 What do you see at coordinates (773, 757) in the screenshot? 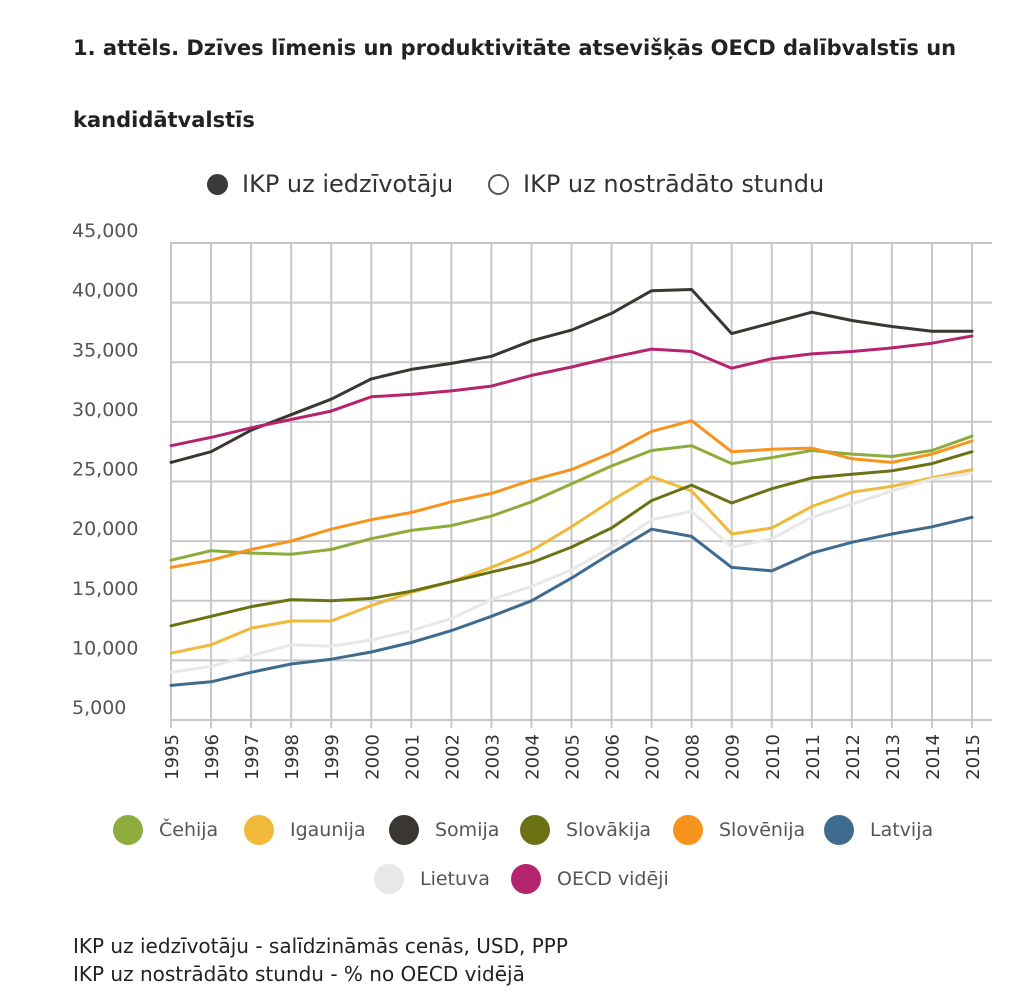
I see `x-tick-label: 2010` at bounding box center [773, 757].